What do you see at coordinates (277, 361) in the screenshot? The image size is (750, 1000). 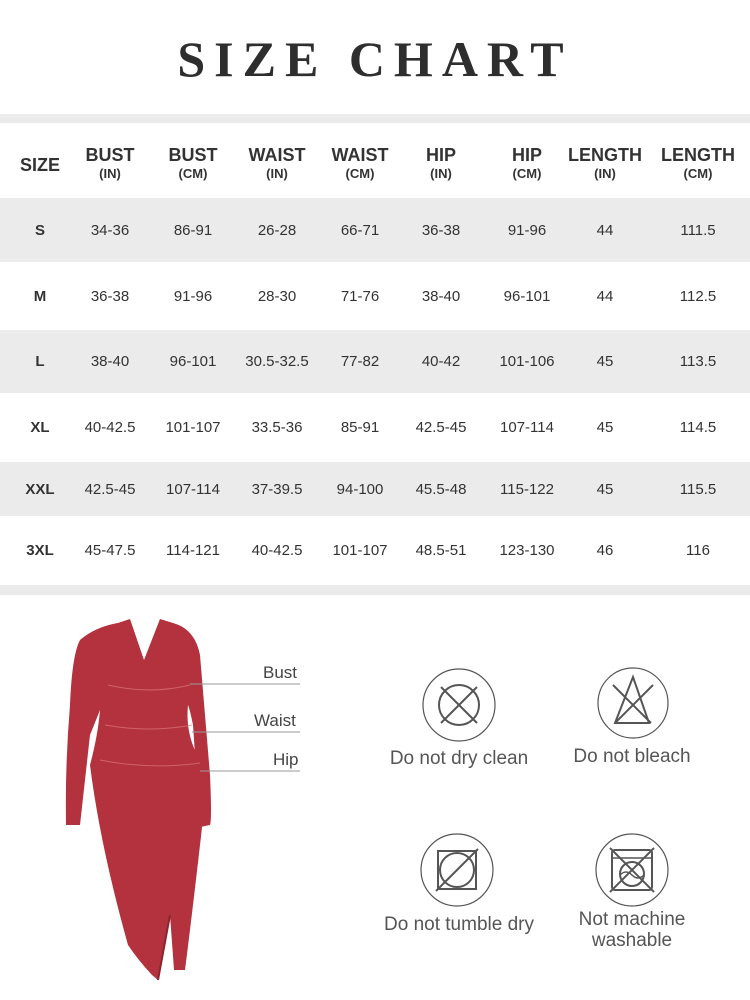 I see `table-cell: 30.5-32.5` at bounding box center [277, 361].